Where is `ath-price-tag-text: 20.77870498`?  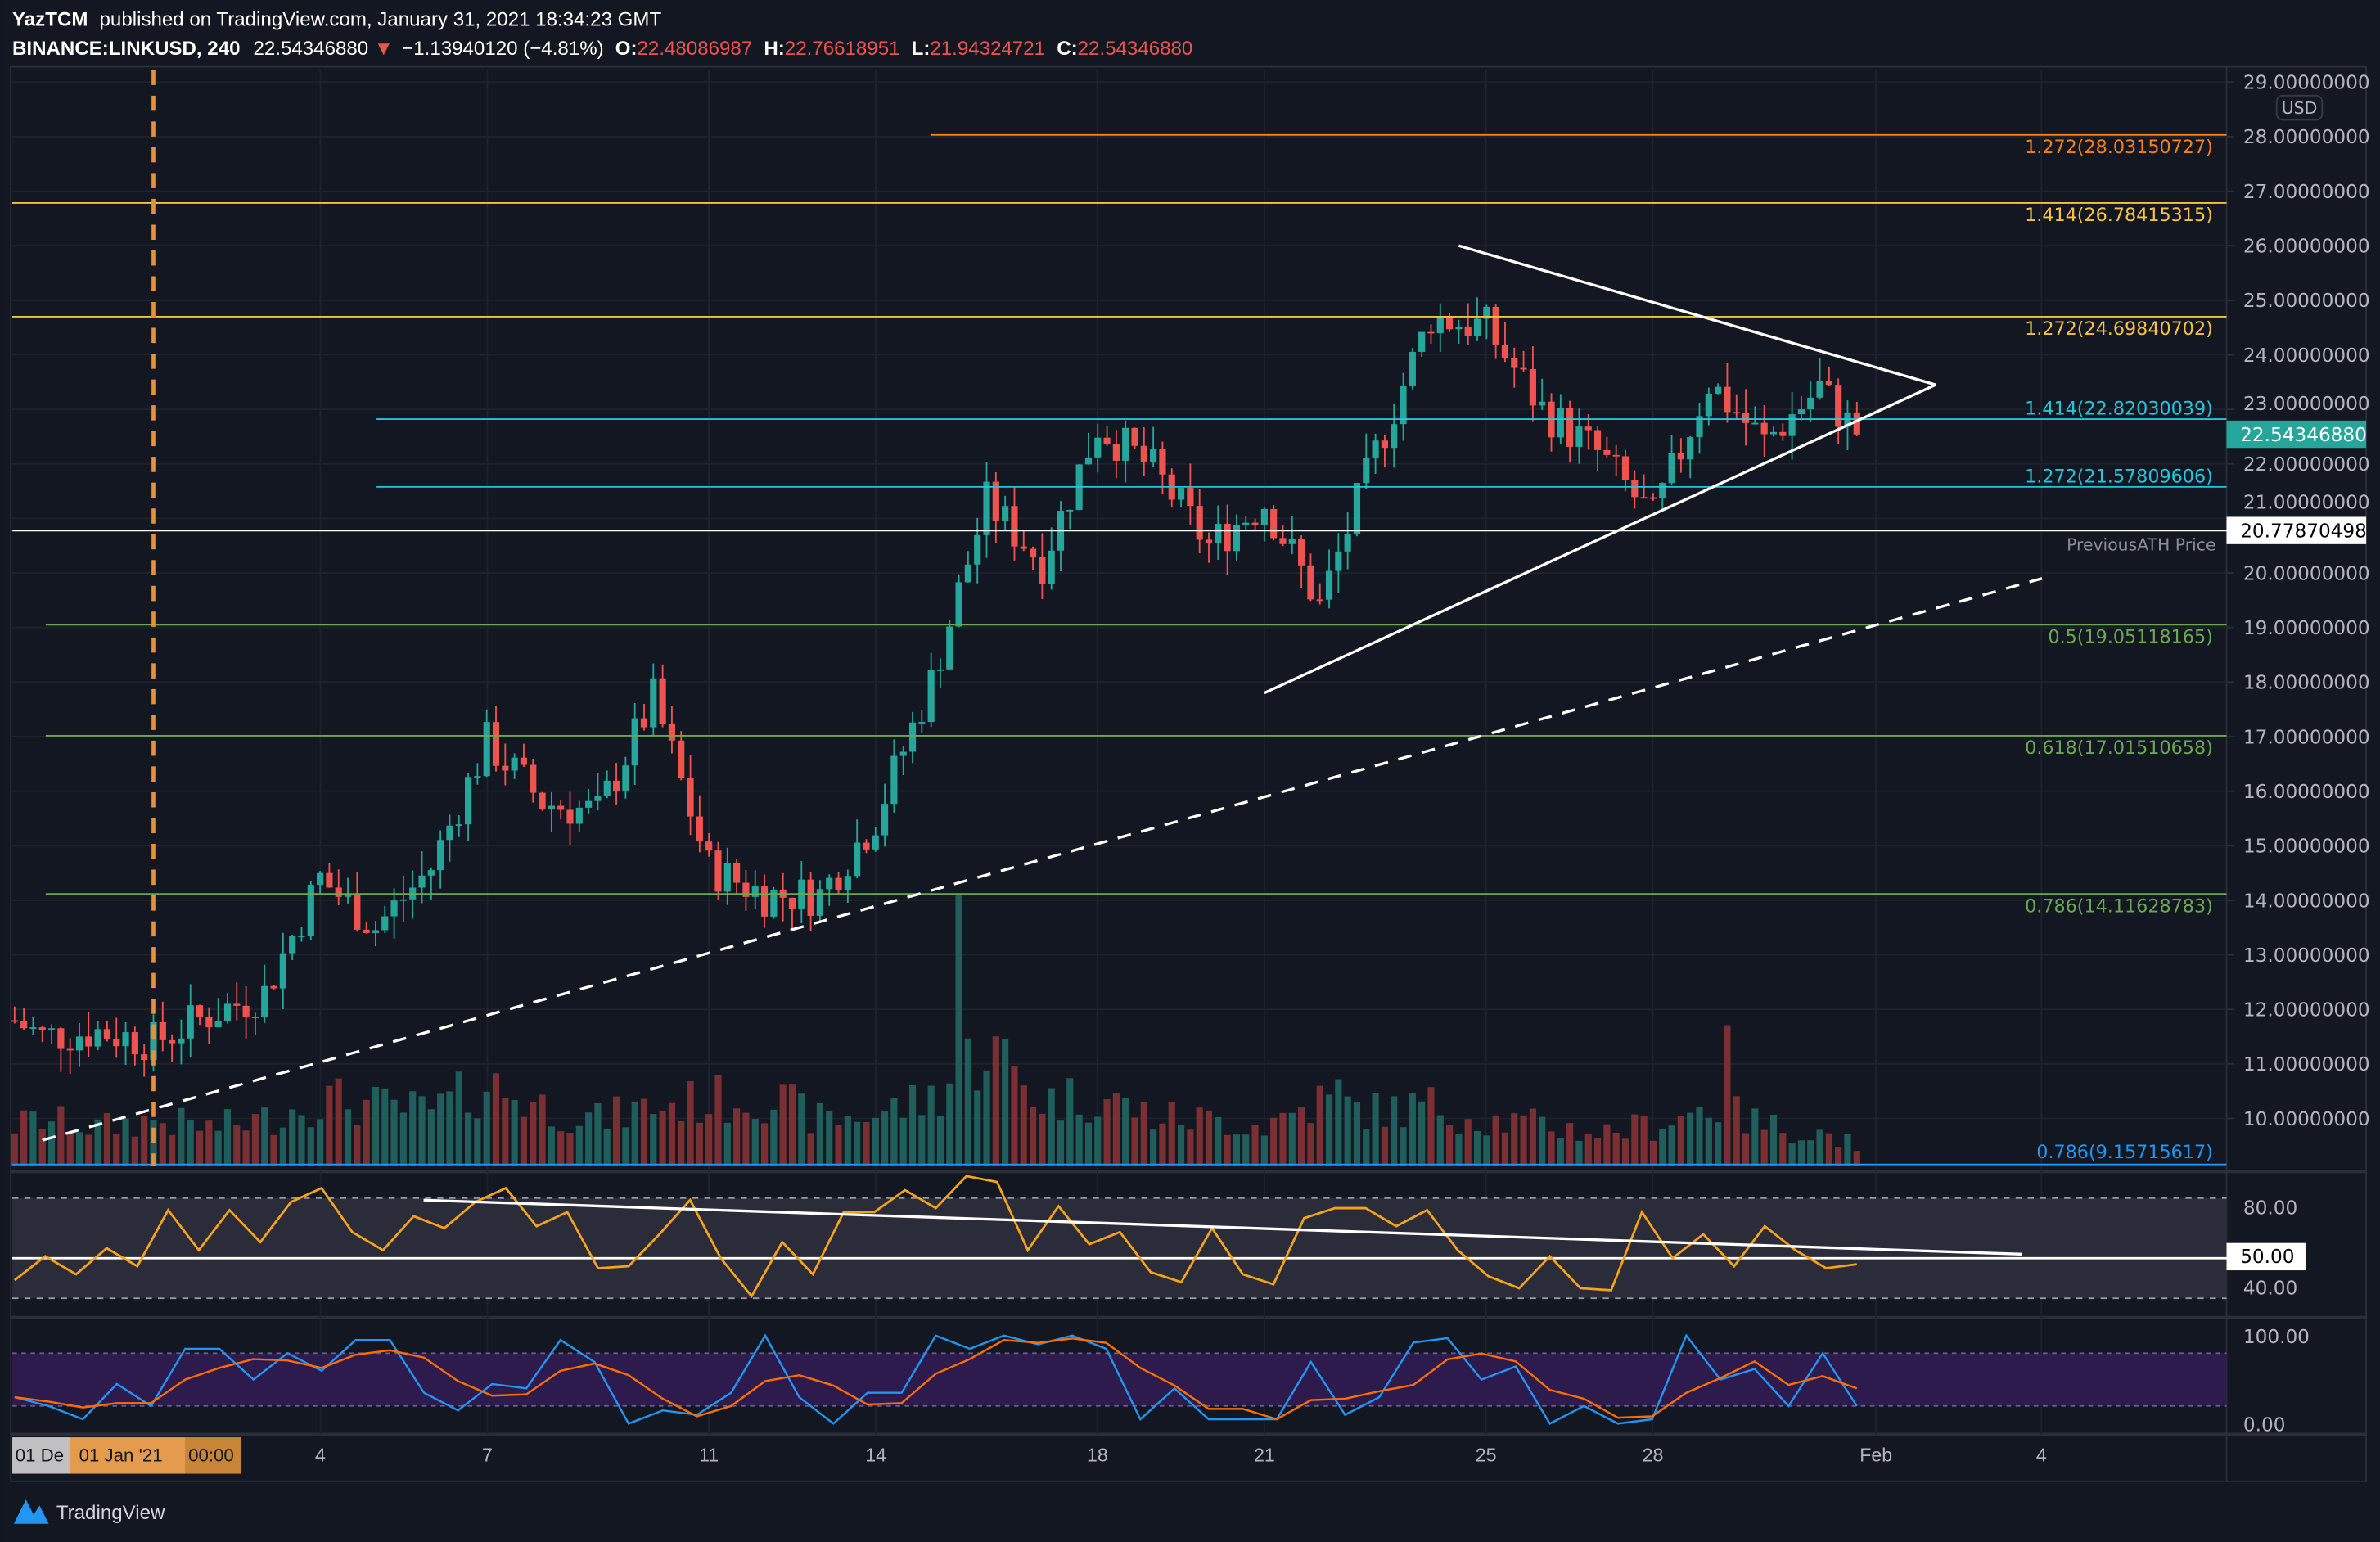 ath-price-tag-text: 20.77870498 is located at coordinates (2303, 531).